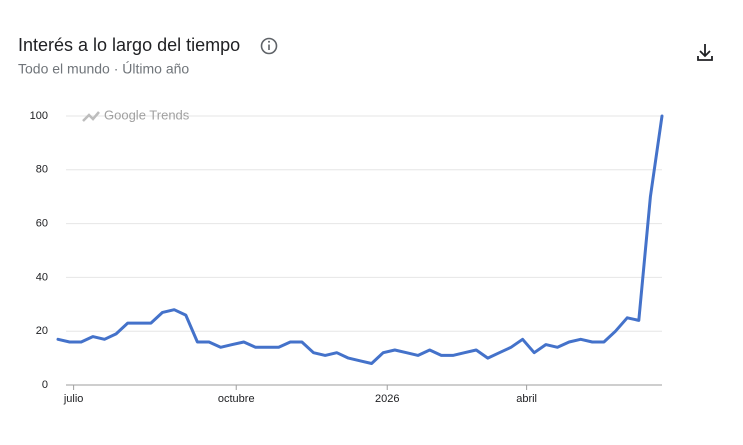 The height and width of the screenshot is (445, 743). What do you see at coordinates (705, 52) in the screenshot?
I see `download-icon` at bounding box center [705, 52].